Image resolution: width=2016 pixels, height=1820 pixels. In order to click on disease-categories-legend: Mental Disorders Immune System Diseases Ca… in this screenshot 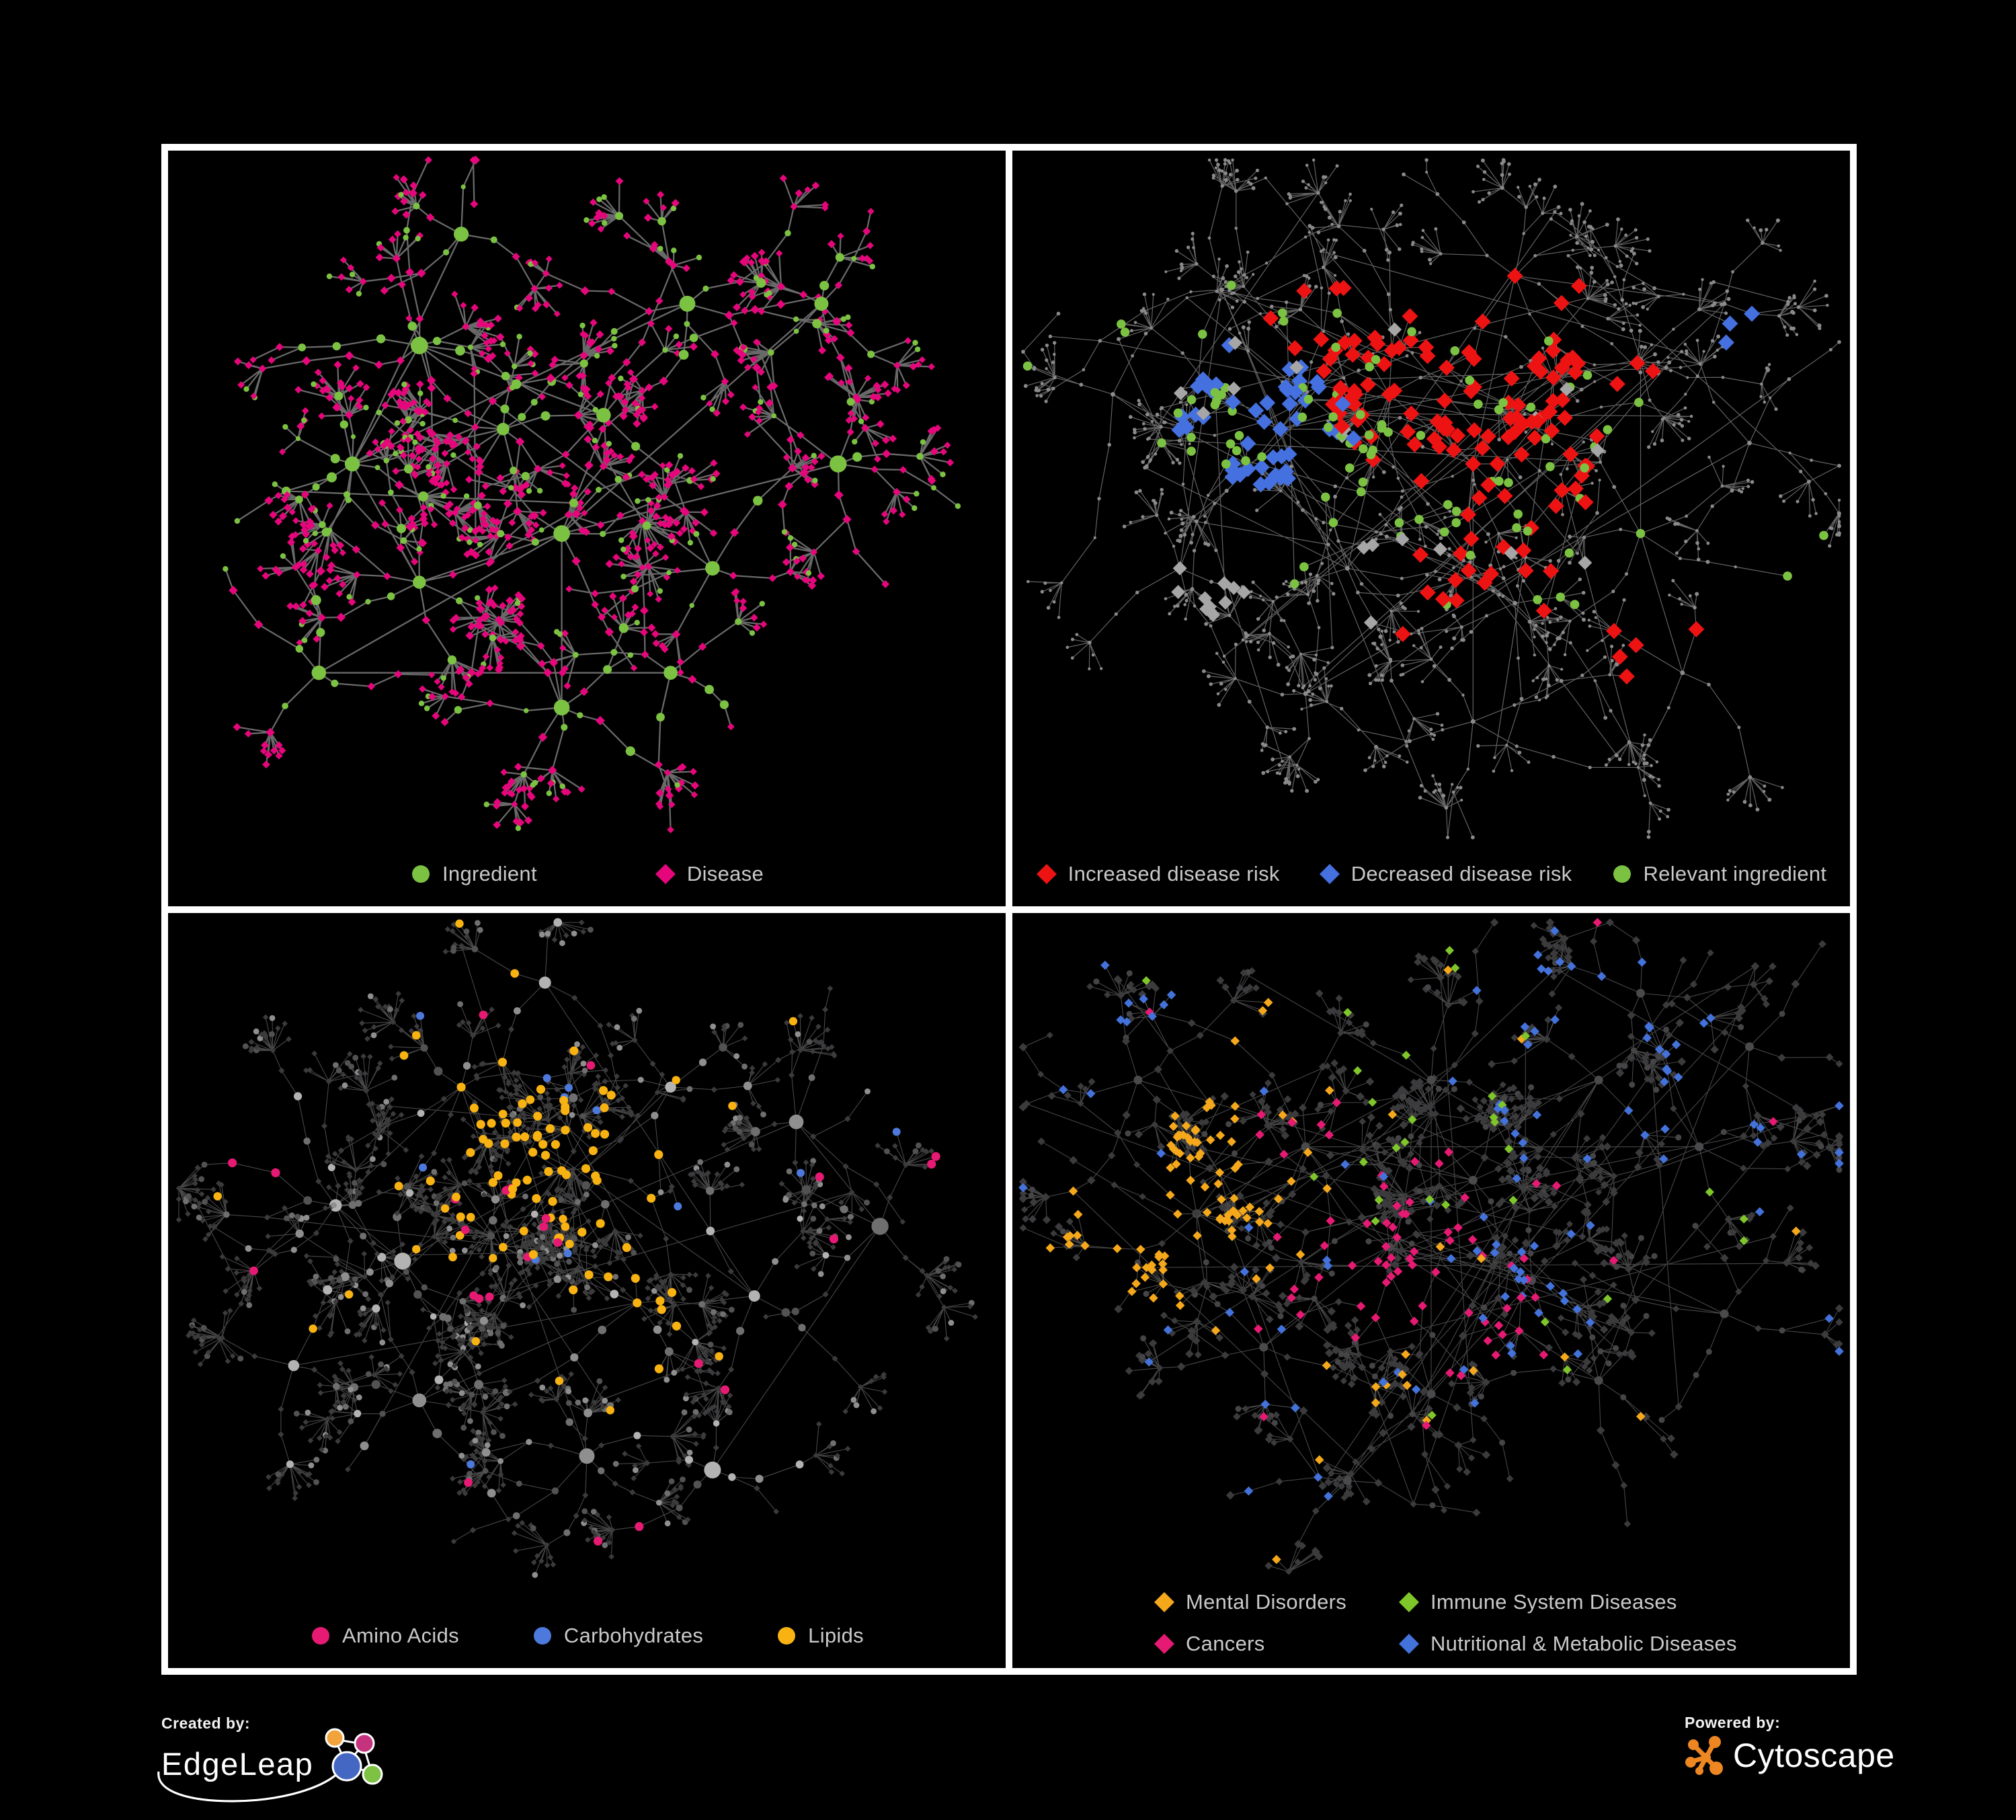, I will do `click(1431, 1623)`.